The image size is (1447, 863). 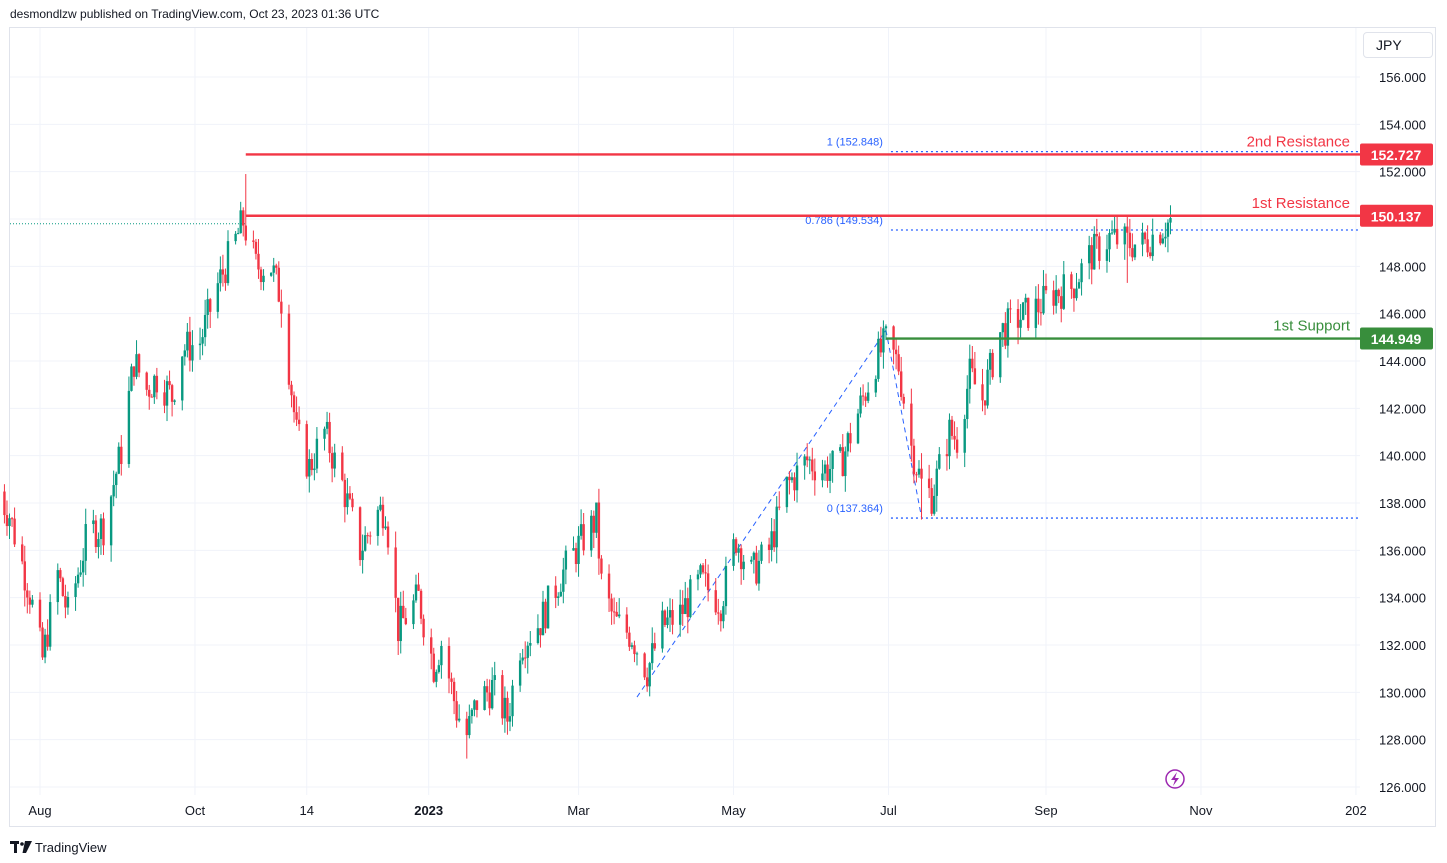 What do you see at coordinates (697, 810) in the screenshot?
I see `time-axis: Aug Oct 14 2023 Mar May Jul Sep Nov 202` at bounding box center [697, 810].